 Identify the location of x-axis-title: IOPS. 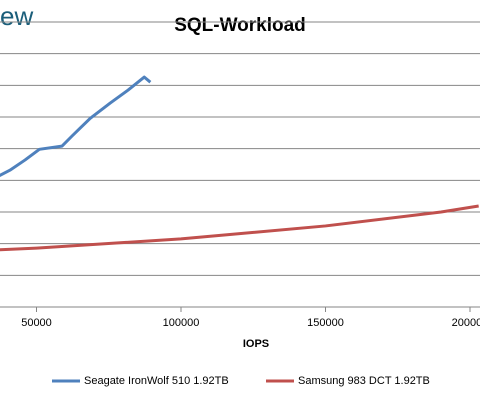
(256, 344).